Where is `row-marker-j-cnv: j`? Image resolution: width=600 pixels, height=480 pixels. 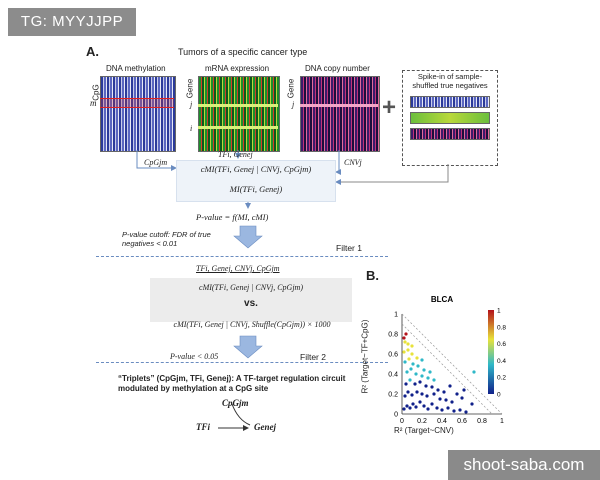
row-marker-j-cnv: j is located at coordinates (293, 104).